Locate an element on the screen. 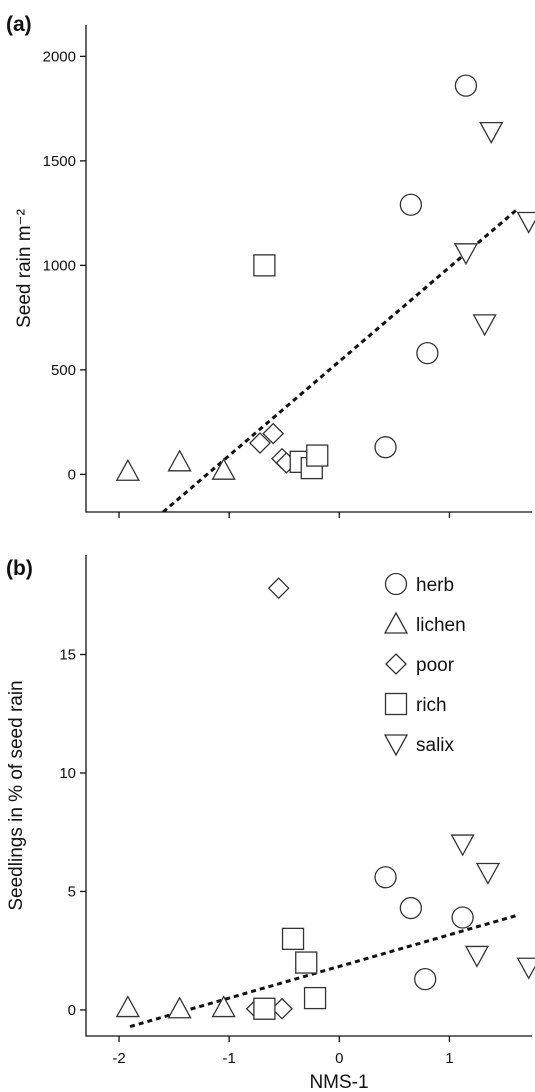  legend-marker-rich is located at coordinates (396, 704).